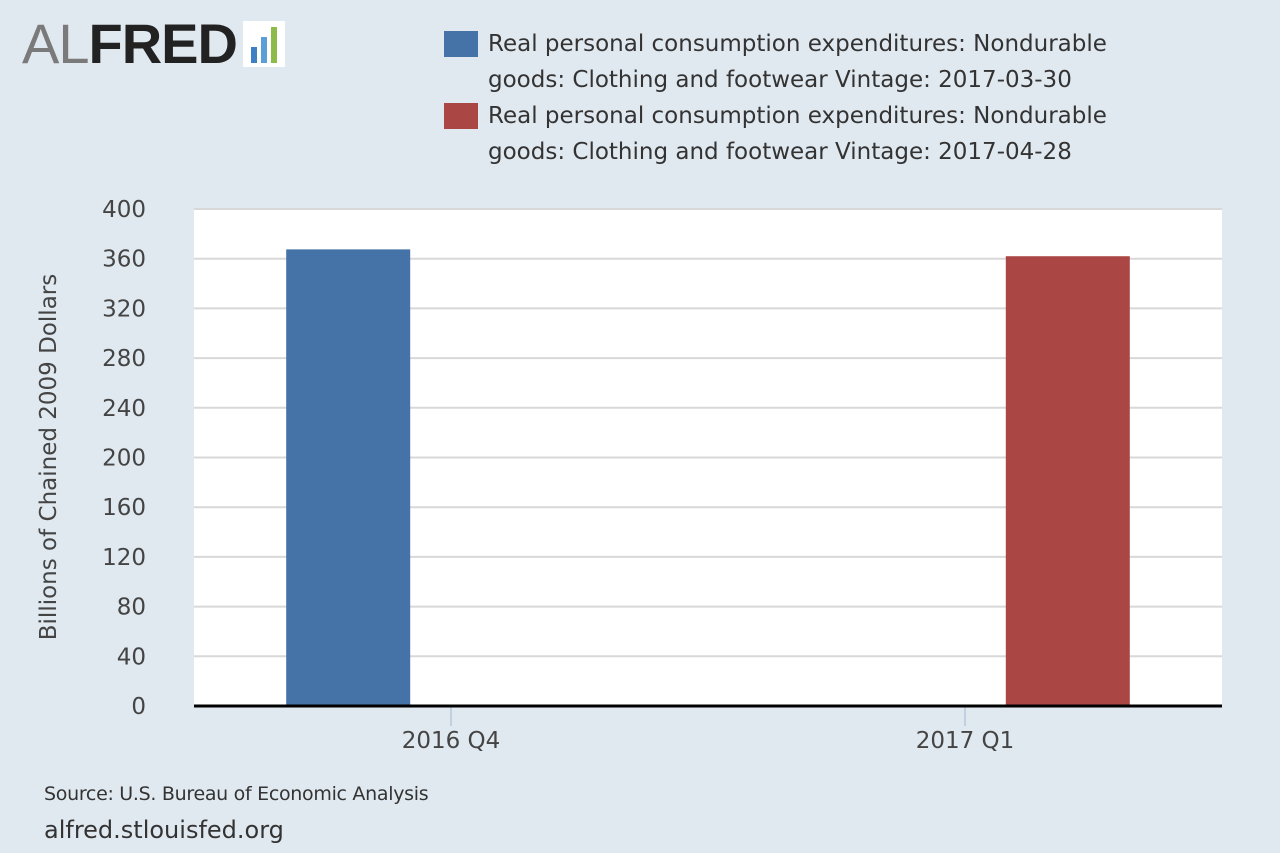 The width and height of the screenshot is (1280, 853). I want to click on alfred-logo: AL FRED, so click(153, 44).